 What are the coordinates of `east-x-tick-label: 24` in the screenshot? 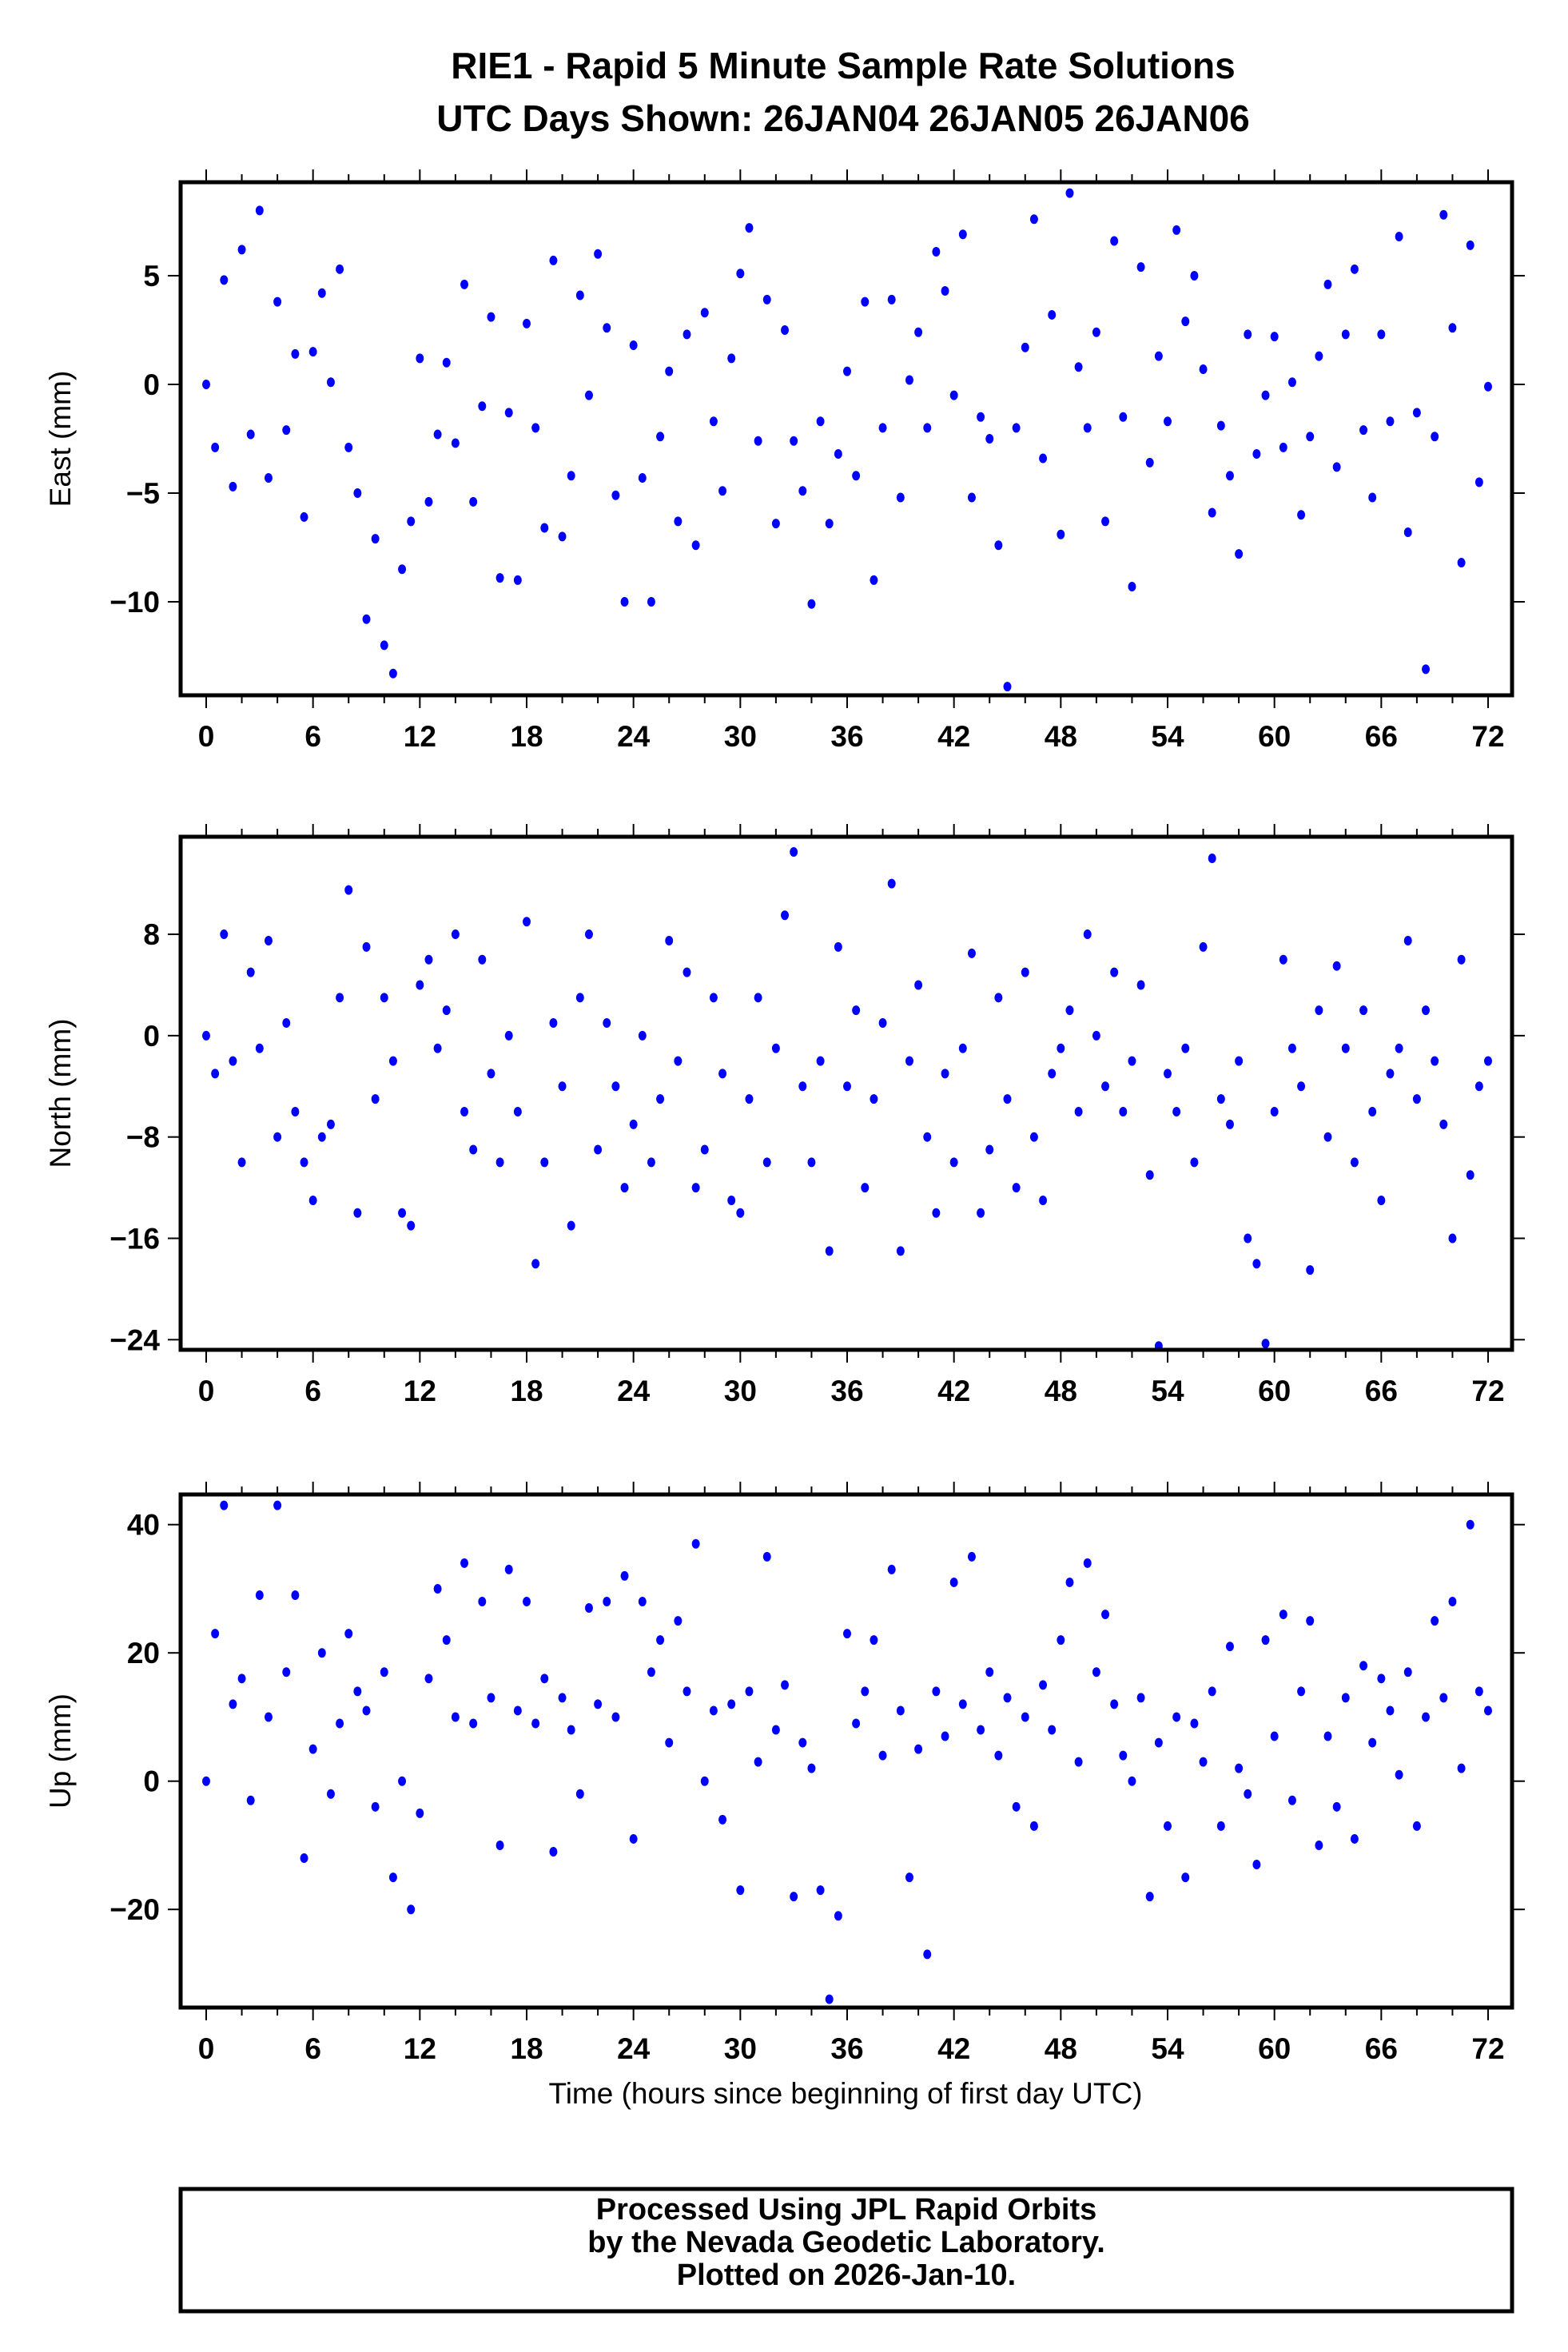 It's located at (634, 736).